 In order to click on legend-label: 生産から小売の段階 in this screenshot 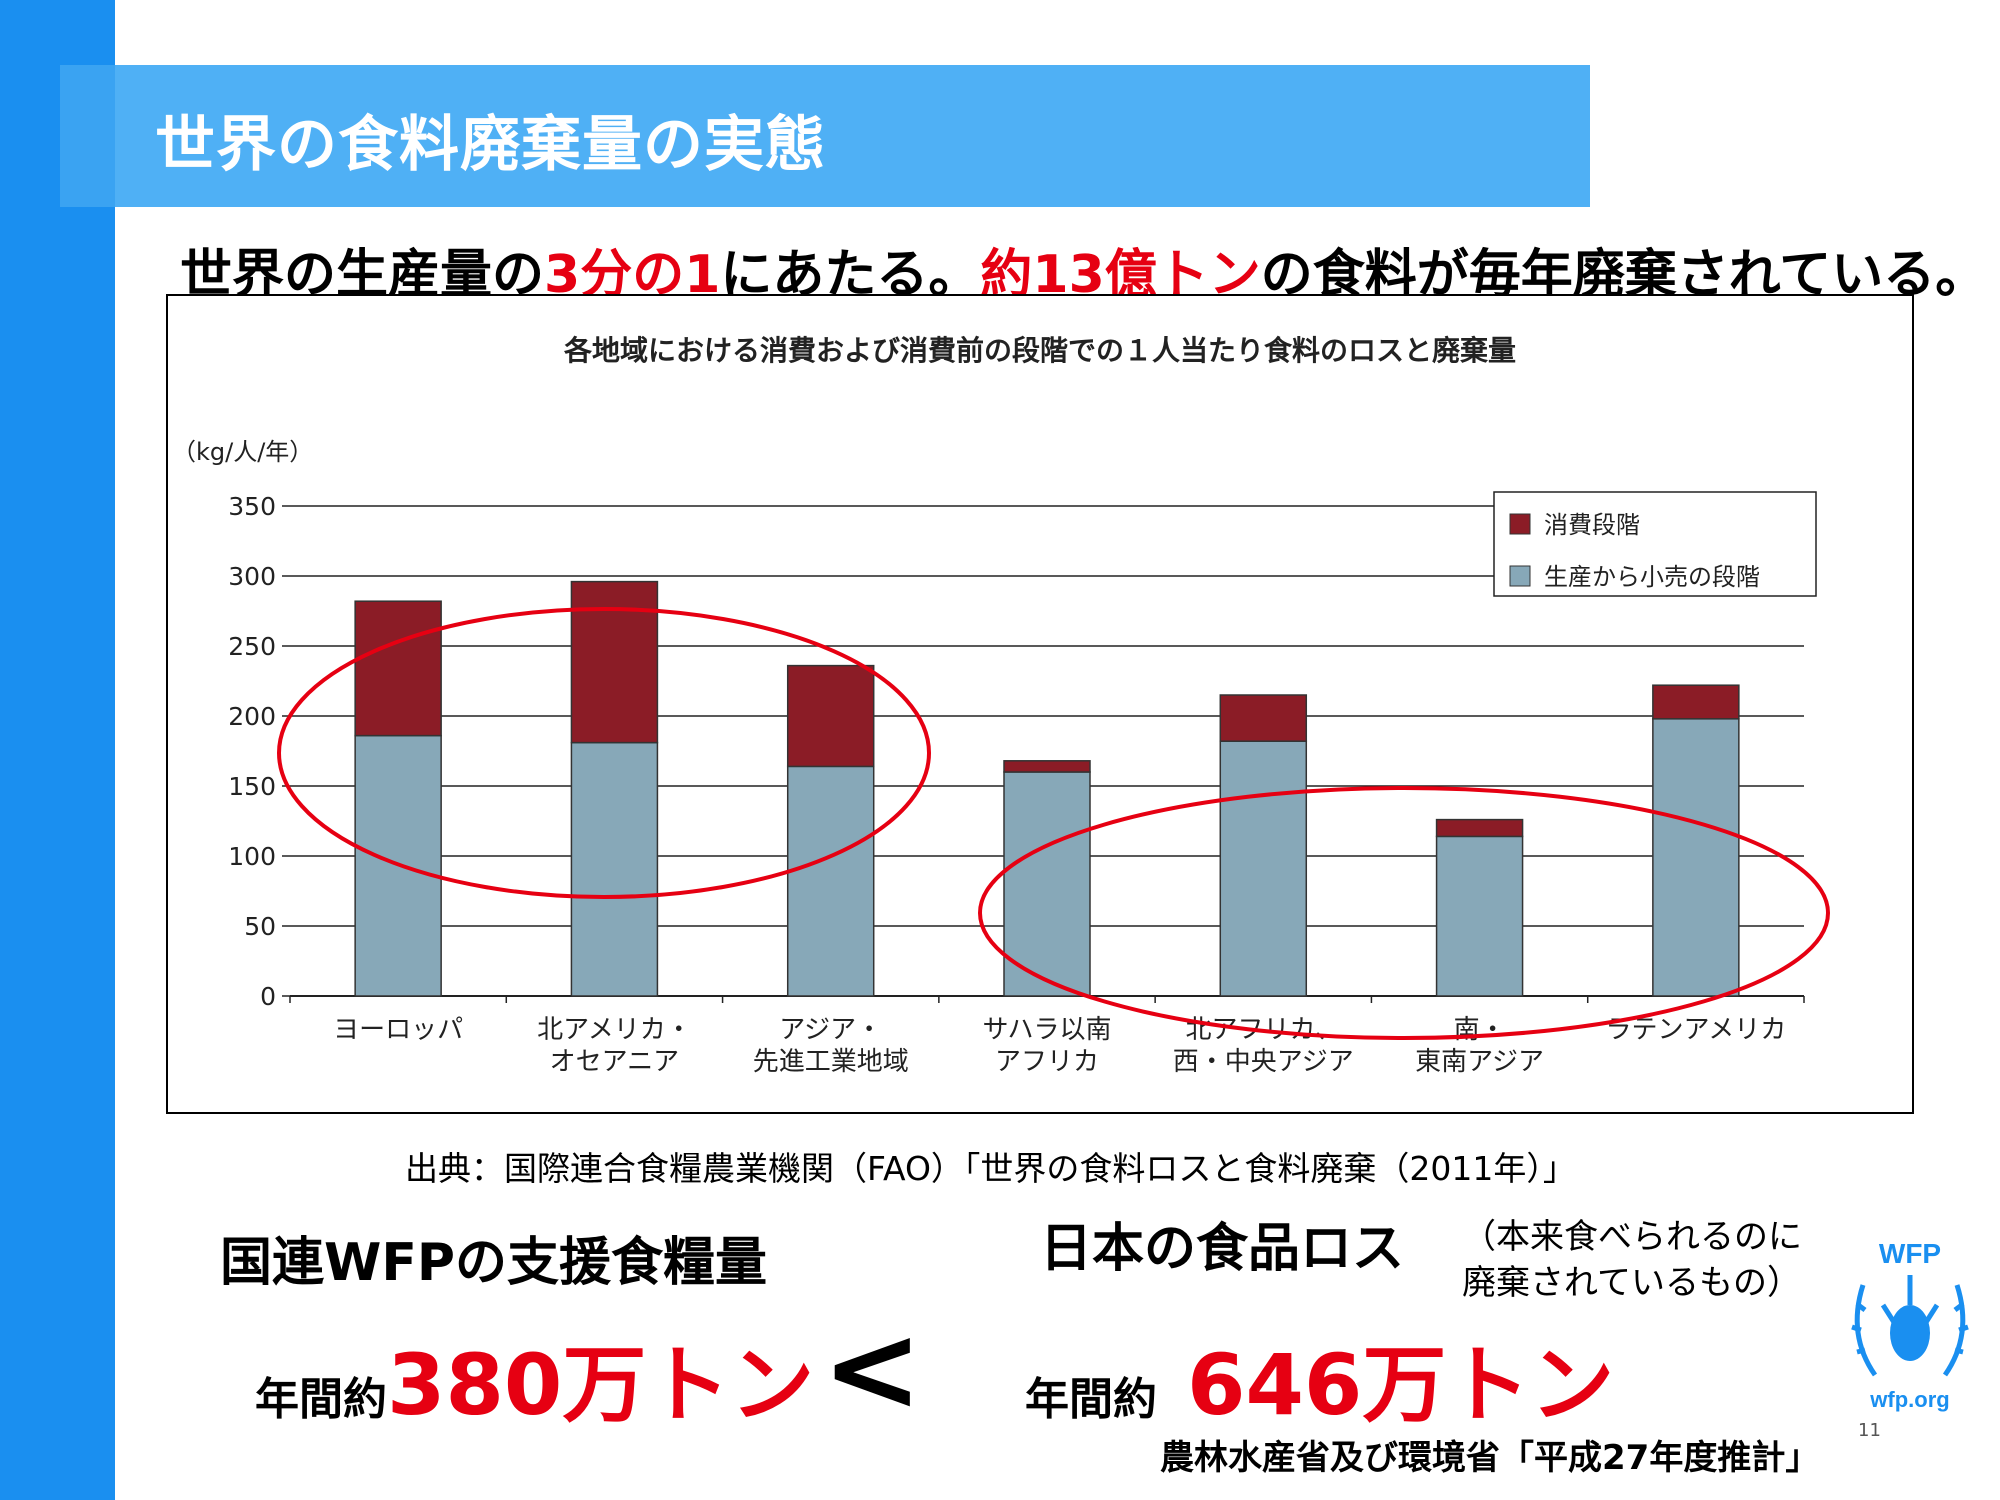, I will do `click(1652, 577)`.